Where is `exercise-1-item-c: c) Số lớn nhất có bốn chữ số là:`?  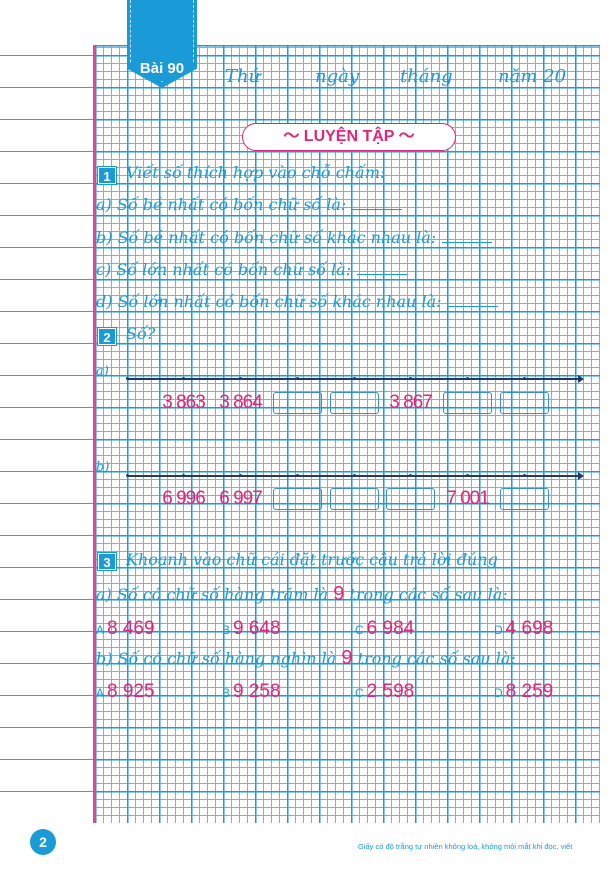 exercise-1-item-c: c) Số lớn nhất có bốn chữ số là: is located at coordinates (252, 269).